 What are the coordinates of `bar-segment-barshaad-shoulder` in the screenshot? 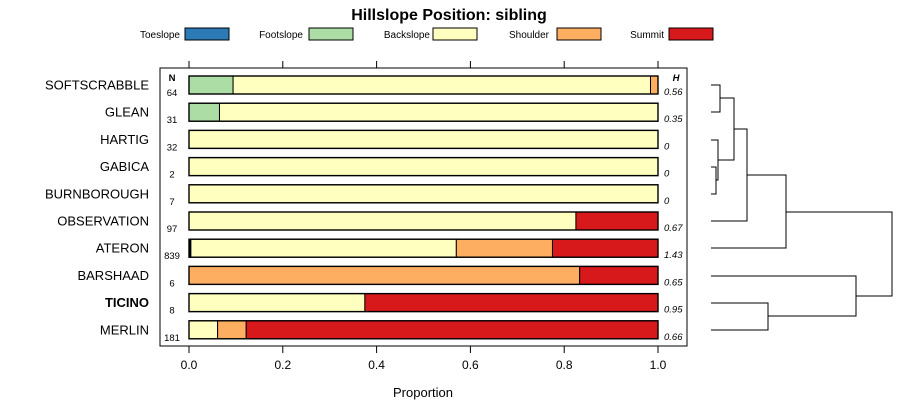 It's located at (384, 275).